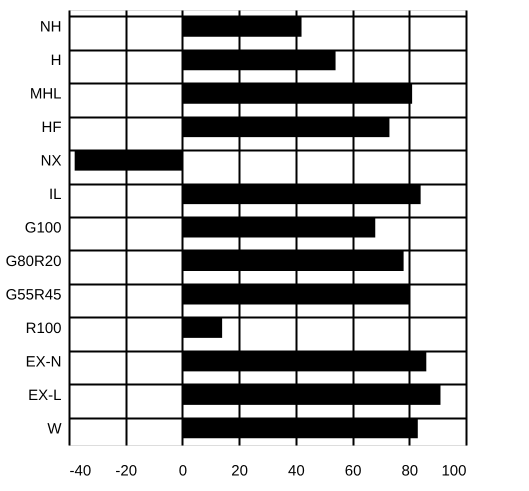 The width and height of the screenshot is (529, 491). Describe the element at coordinates (51, 161) in the screenshot. I see `y-tick-label: NX` at that location.